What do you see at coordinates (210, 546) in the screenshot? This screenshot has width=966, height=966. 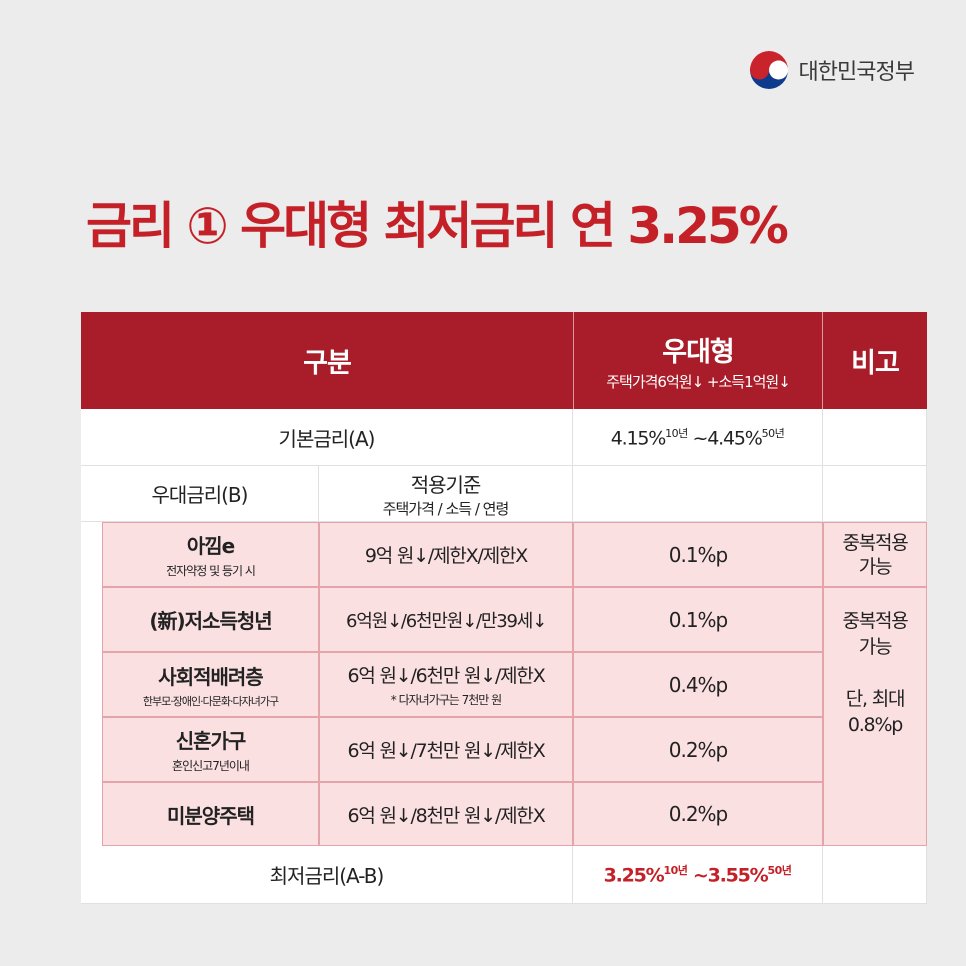 I see `row-name: 아낌e` at bounding box center [210, 546].